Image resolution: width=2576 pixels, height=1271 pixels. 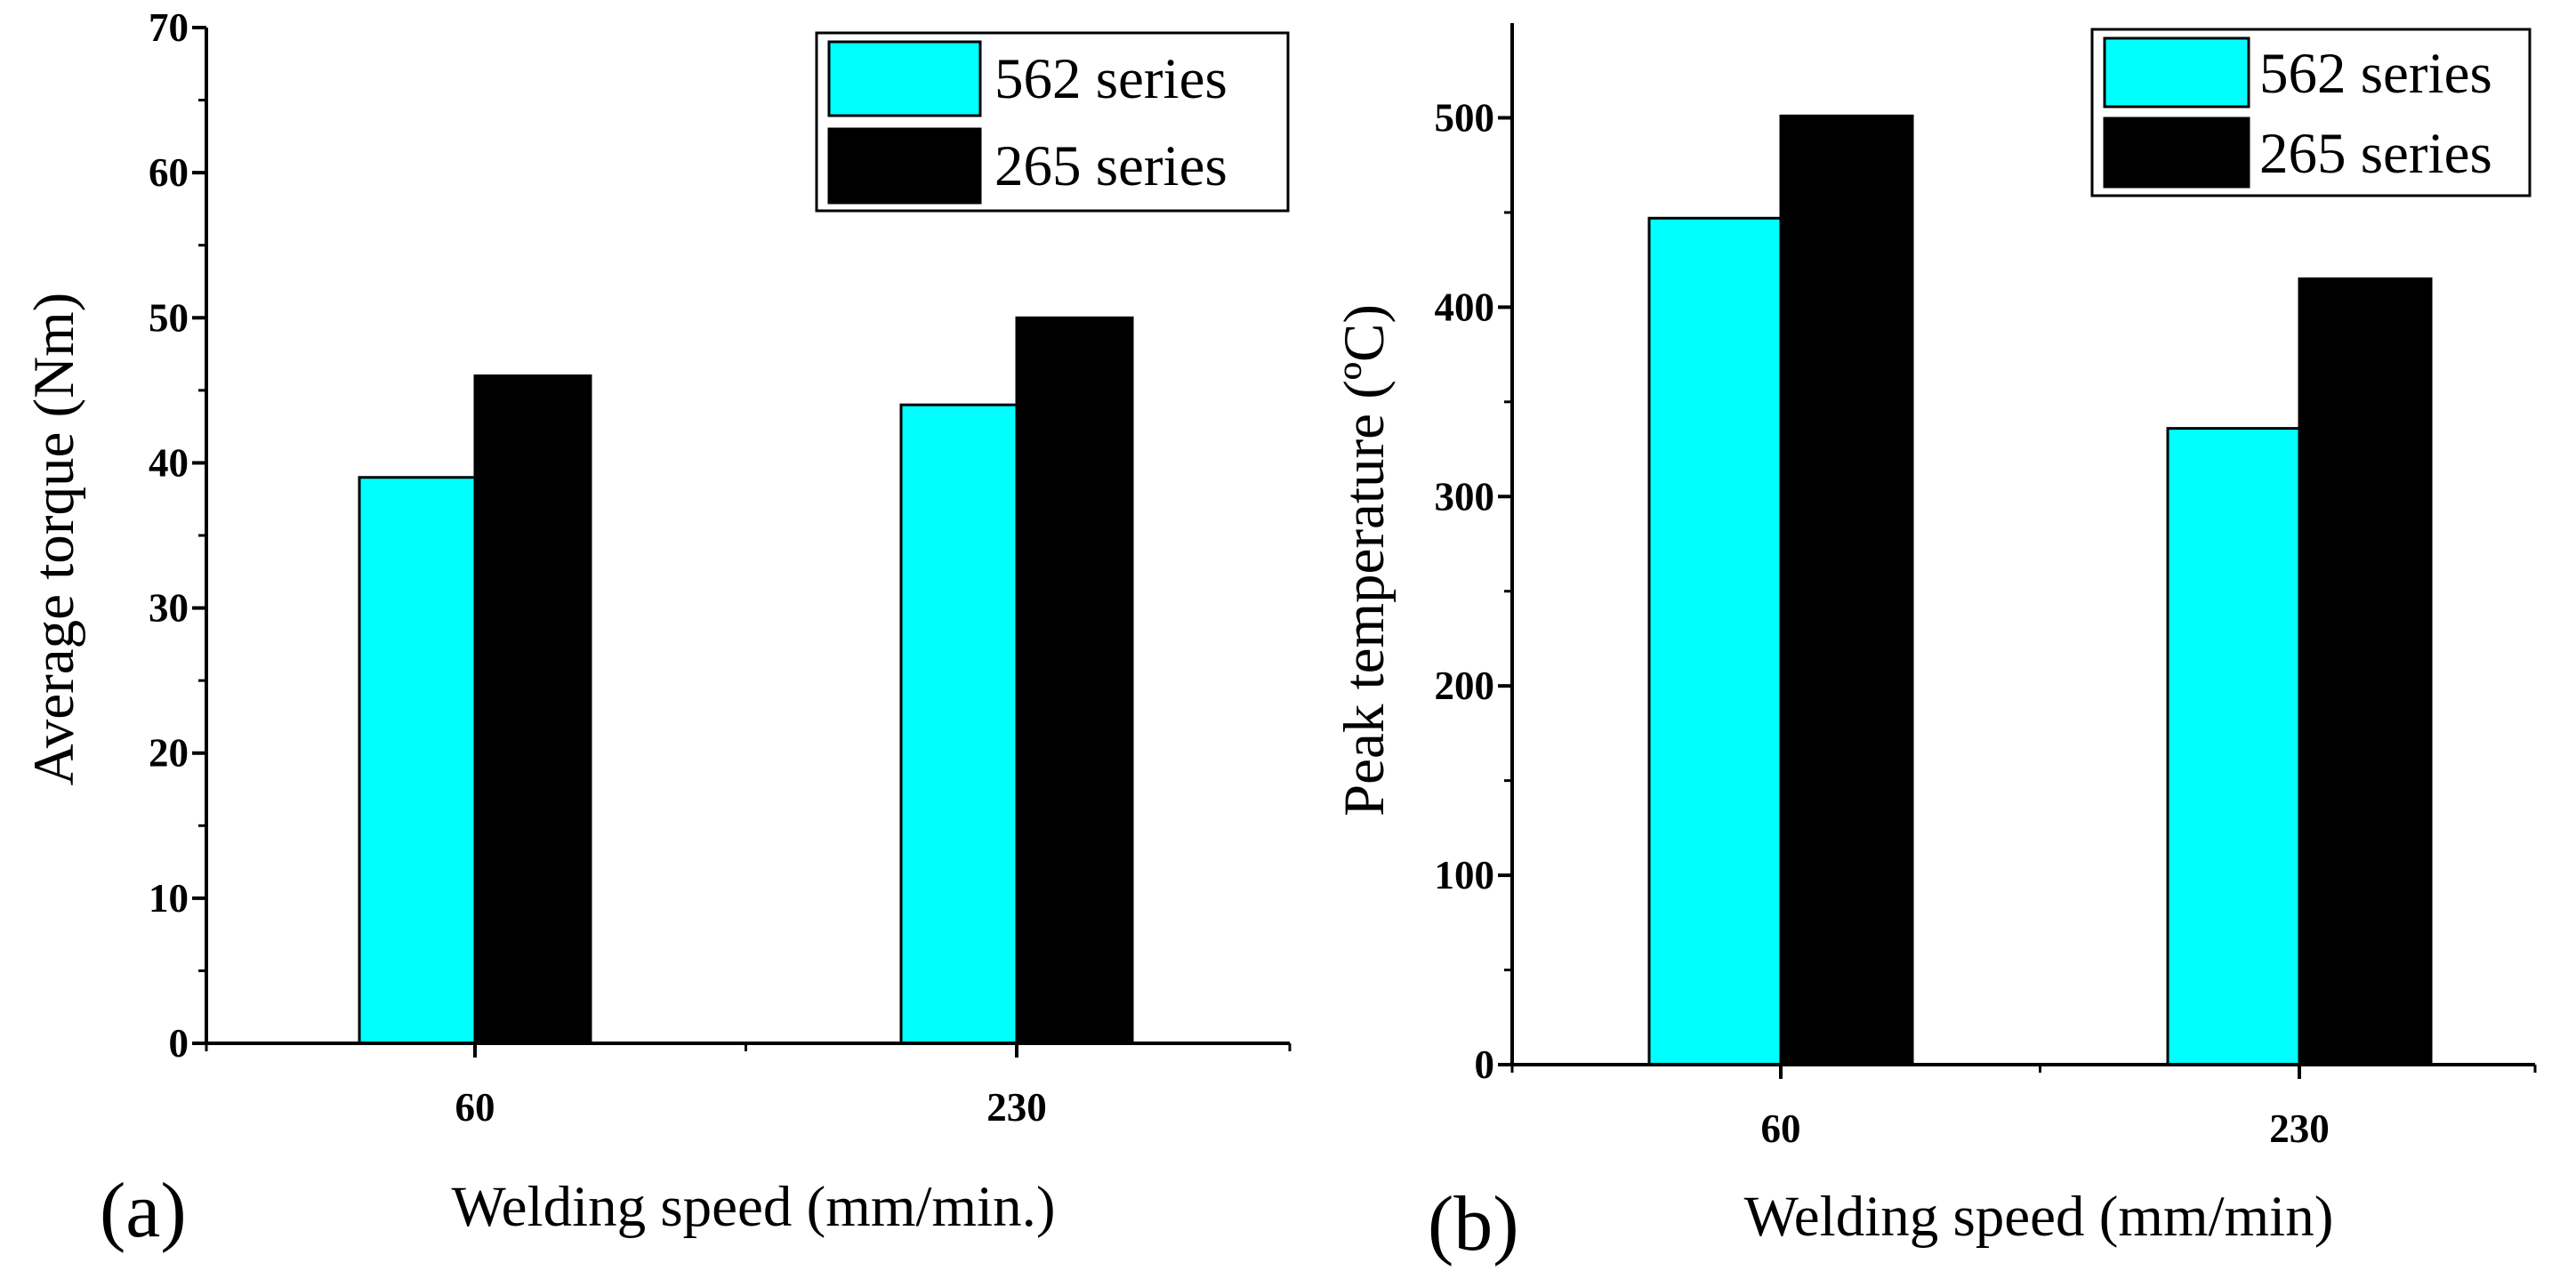 I want to click on chart-a-ytick-label-60: 60, so click(x=169, y=172).